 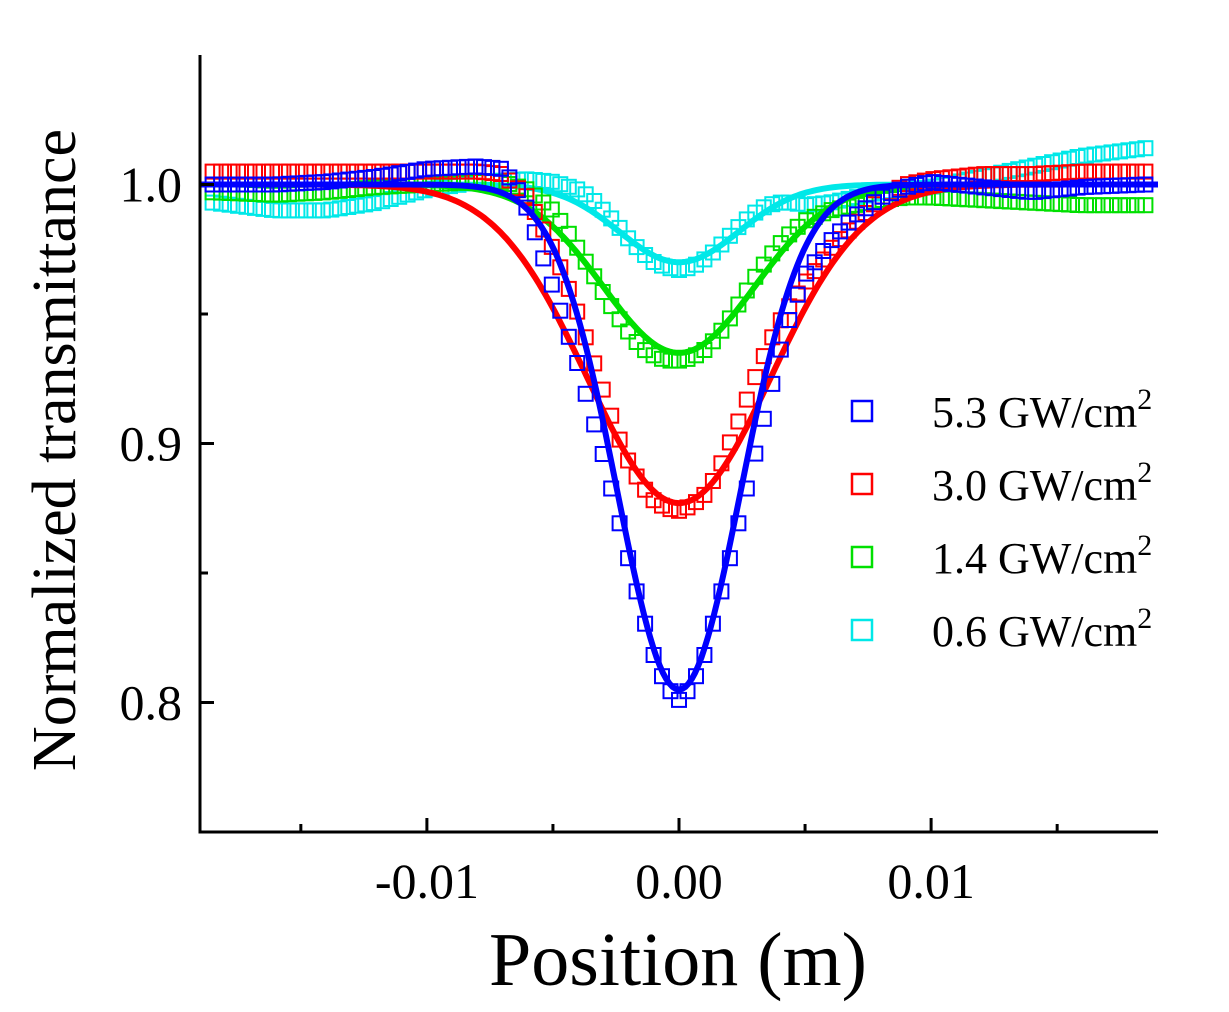 What do you see at coordinates (862, 484) in the screenshot?
I see `legend-marker` at bounding box center [862, 484].